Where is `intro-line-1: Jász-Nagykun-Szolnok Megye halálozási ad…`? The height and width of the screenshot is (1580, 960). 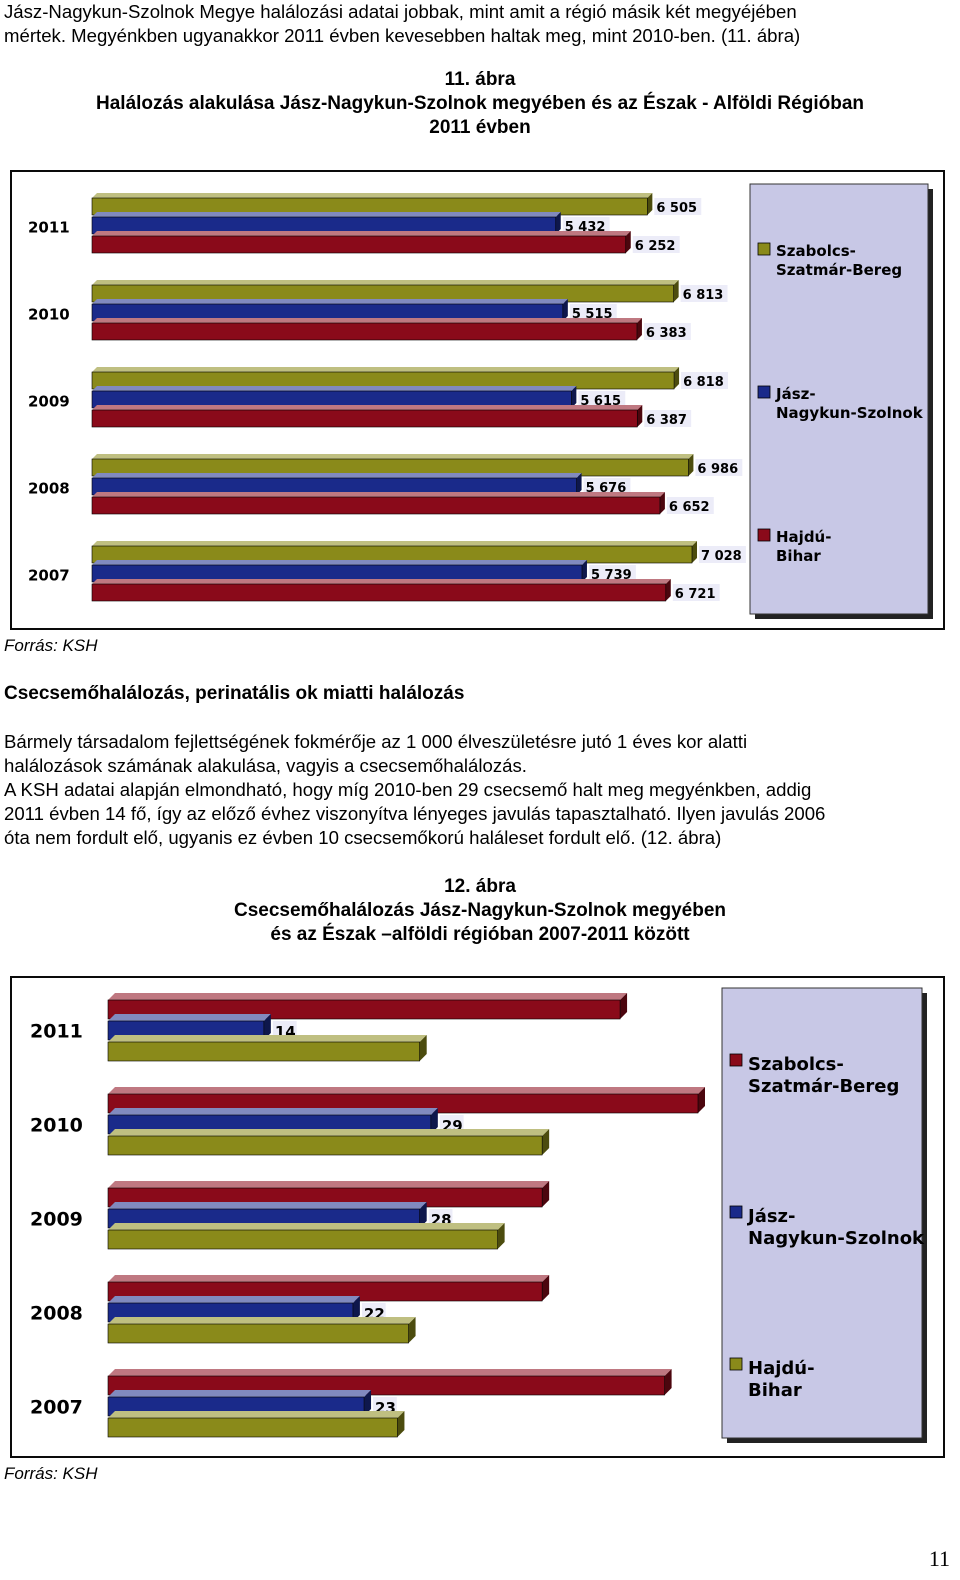 intro-line-1: Jász-Nagykun-Szolnok Megye halálozási ad… is located at coordinates (400, 11).